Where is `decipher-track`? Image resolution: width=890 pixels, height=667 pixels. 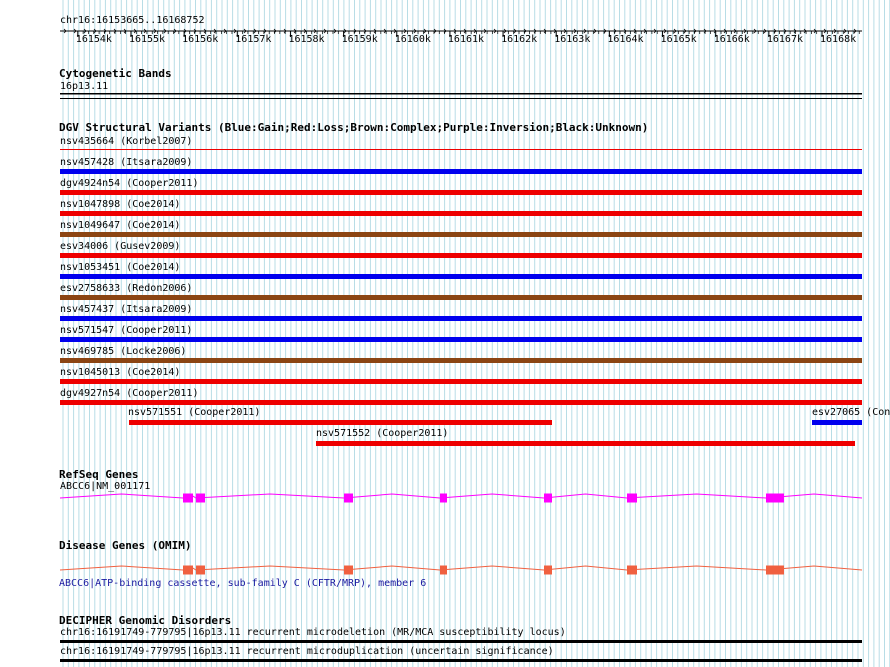
decipher-track is located at coordinates (461, 651).